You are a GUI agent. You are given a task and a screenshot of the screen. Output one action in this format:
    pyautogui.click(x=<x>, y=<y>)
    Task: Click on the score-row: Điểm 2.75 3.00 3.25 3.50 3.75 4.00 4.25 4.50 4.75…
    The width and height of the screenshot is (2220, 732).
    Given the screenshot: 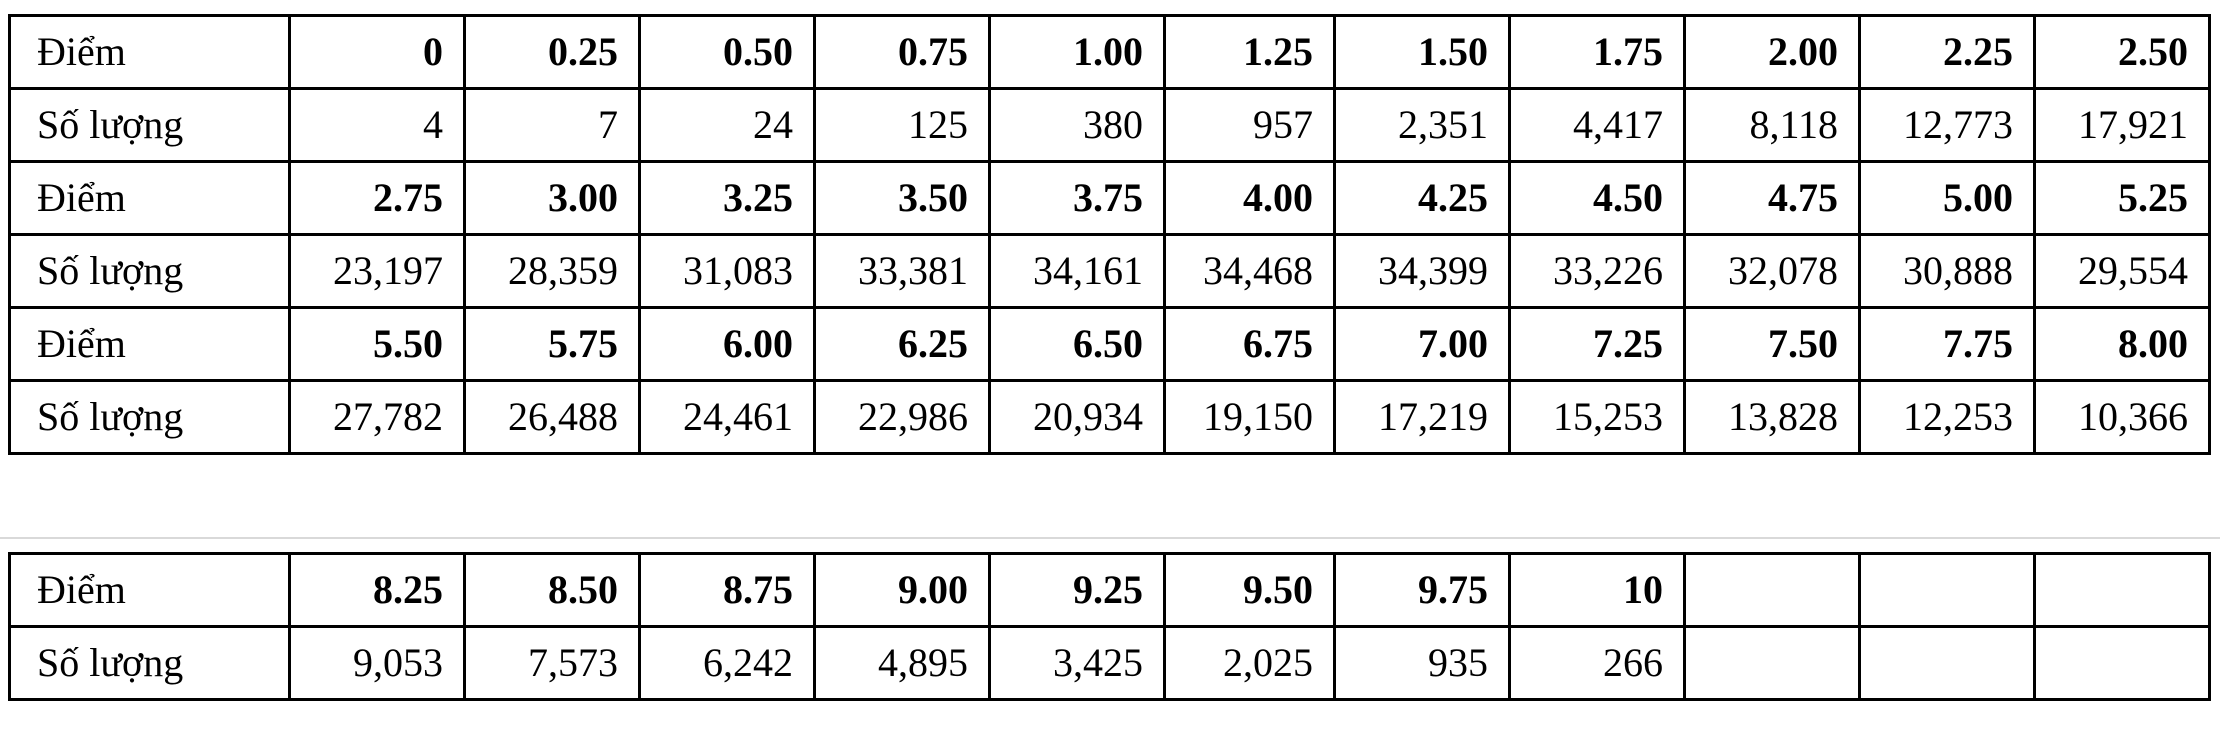 What is the action you would take?
    pyautogui.click(x=1109, y=198)
    